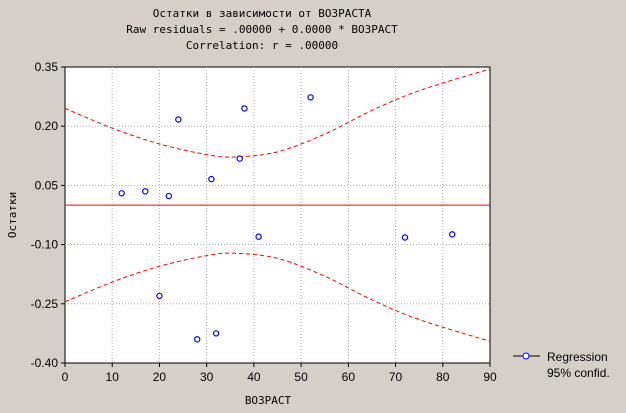 The image size is (626, 413). What do you see at coordinates (262, 13) in the screenshot?
I see `chart-title-line-1: Остатки в зависимости от ВОЗРАСТА` at bounding box center [262, 13].